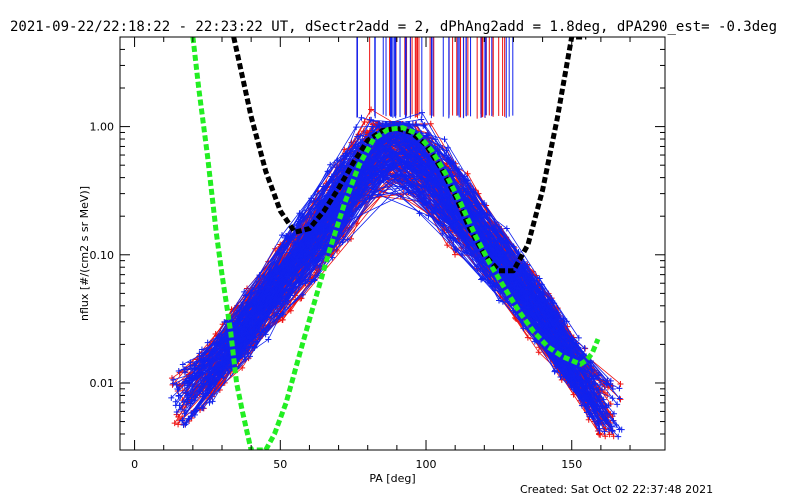  I want to click on creation-timestamp: Created: Sat Oct 02 22:37:48 2021, so click(616, 489).